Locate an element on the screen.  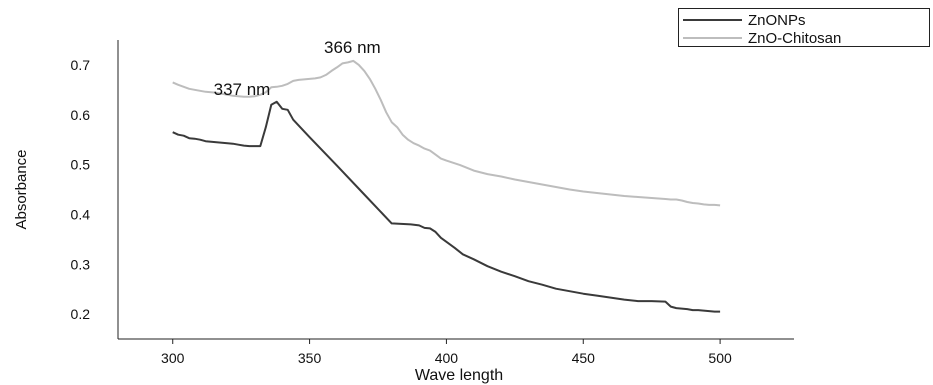
y-tick-label: 0.2 is located at coordinates (81, 314).